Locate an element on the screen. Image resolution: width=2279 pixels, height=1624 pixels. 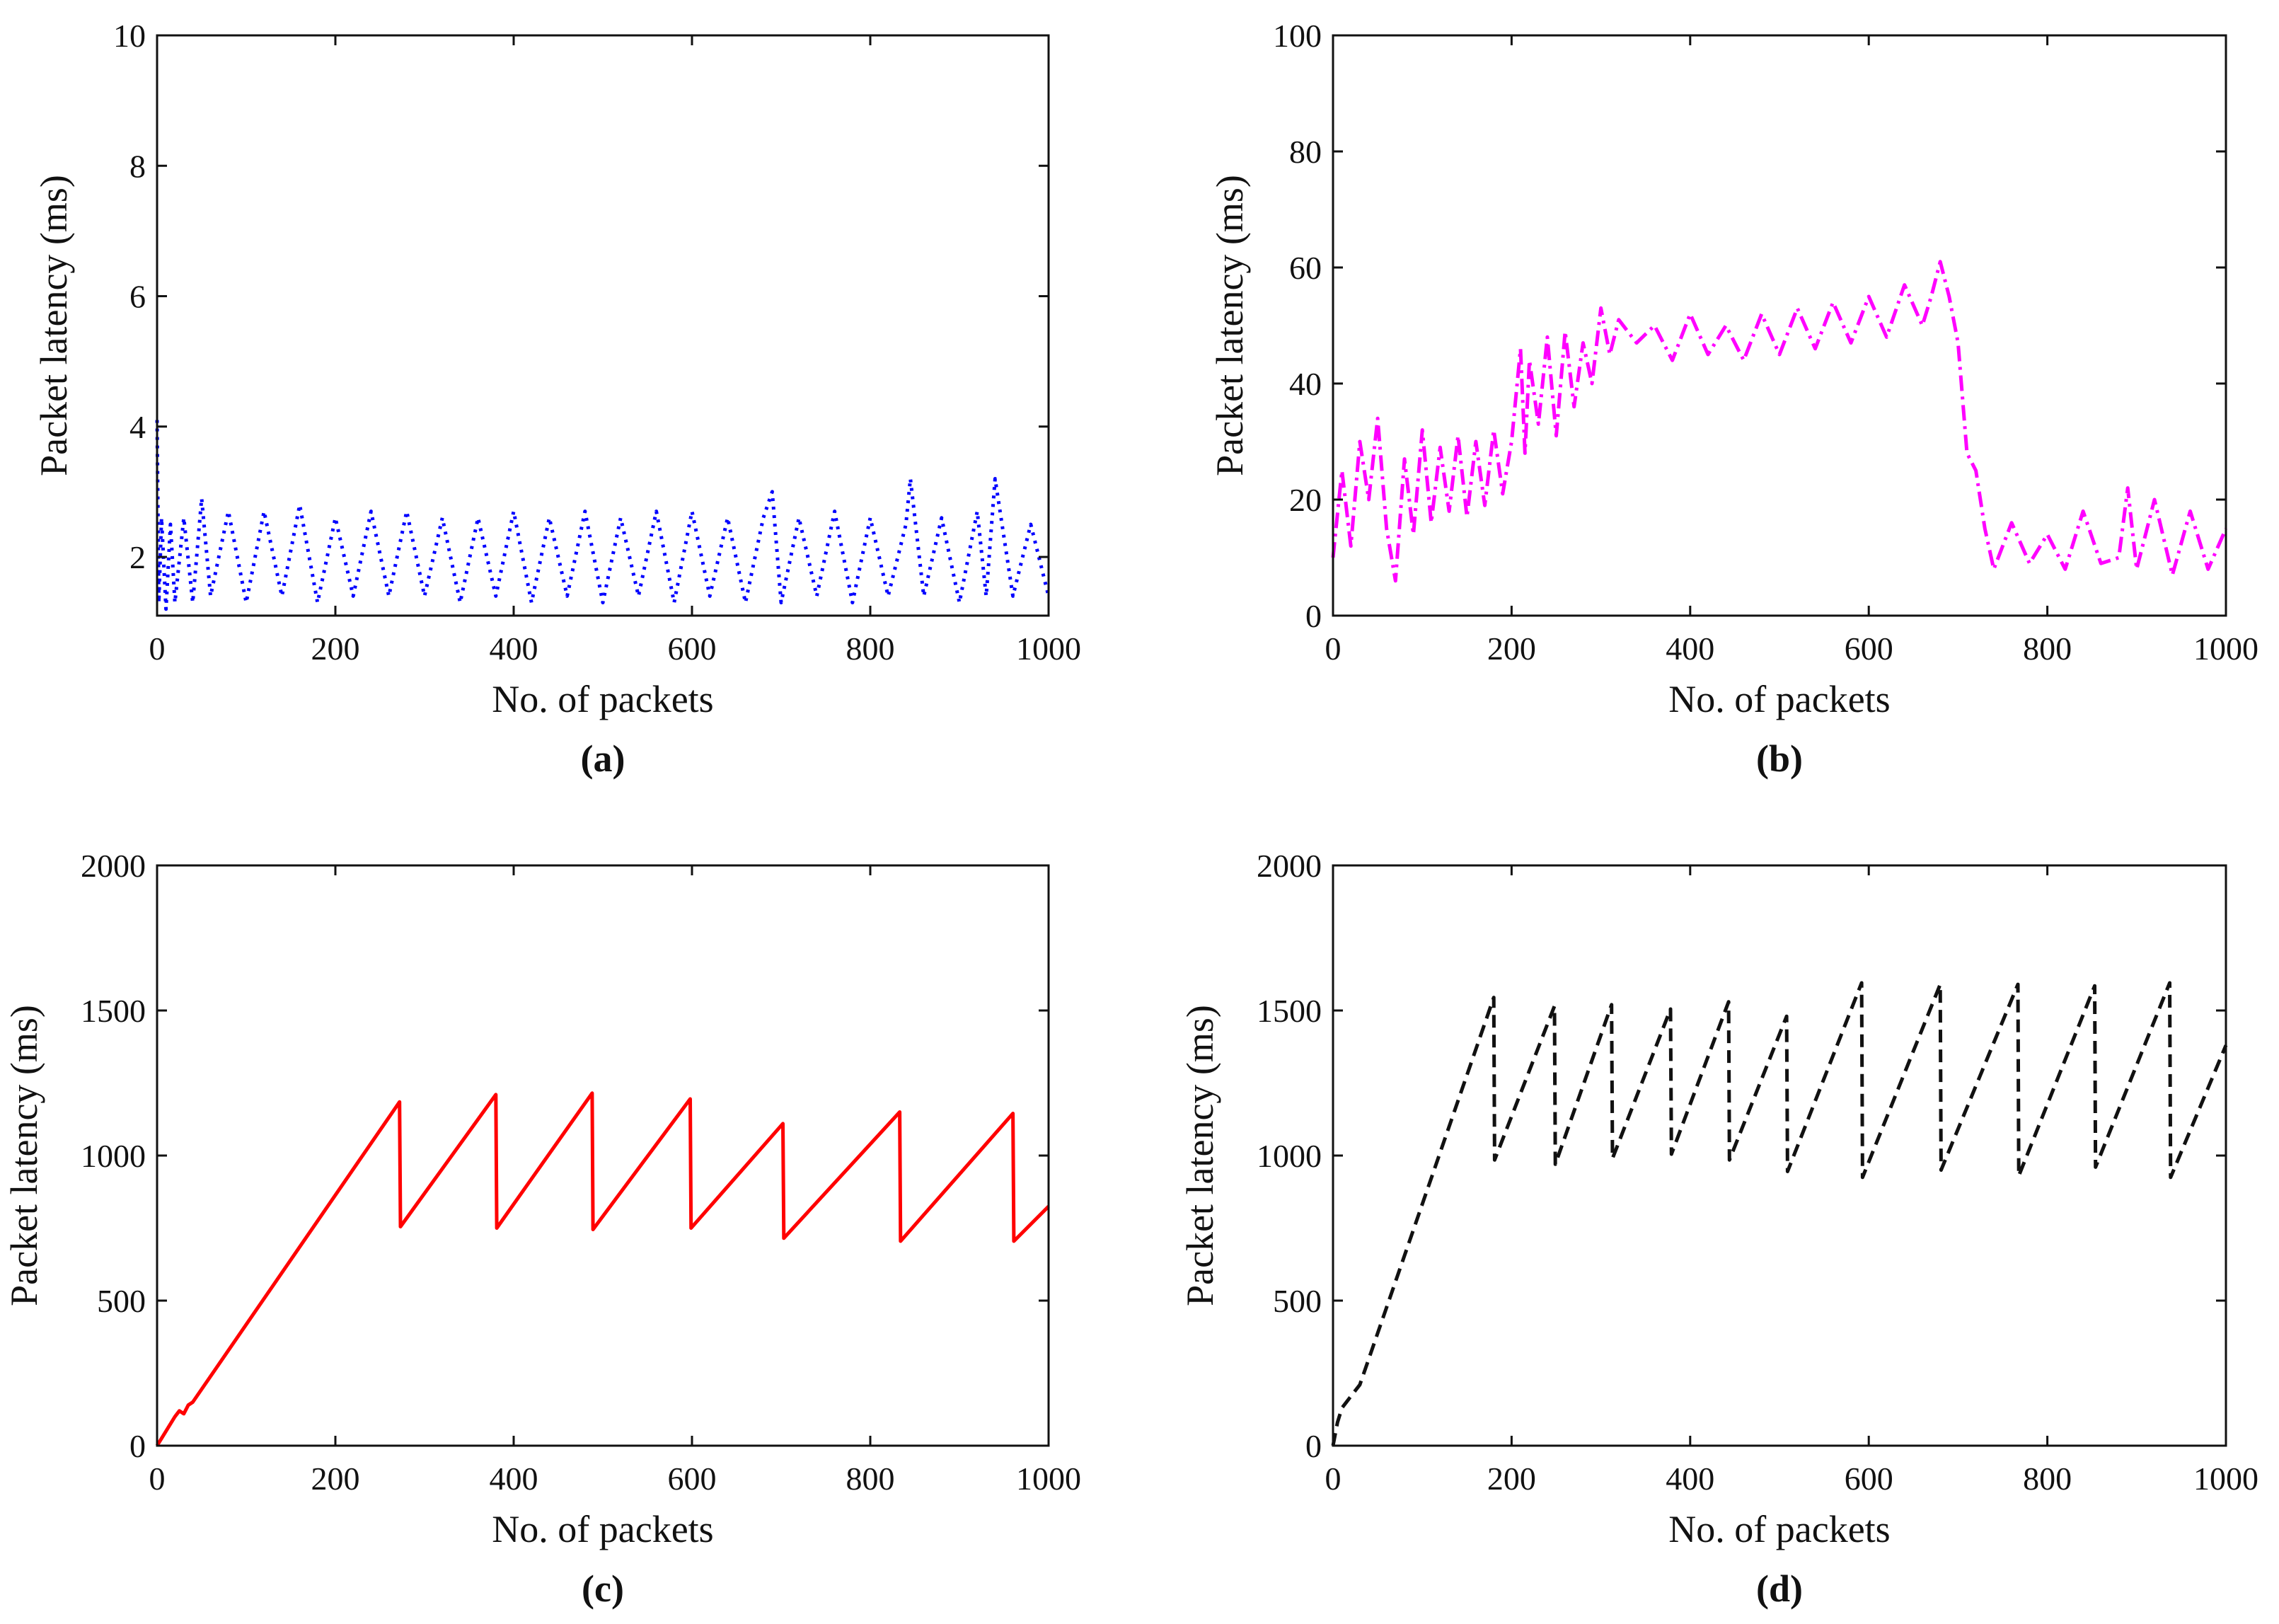
panel-c-y-axis-label: Packet latency (ms) is located at coordinates (24, 1155).